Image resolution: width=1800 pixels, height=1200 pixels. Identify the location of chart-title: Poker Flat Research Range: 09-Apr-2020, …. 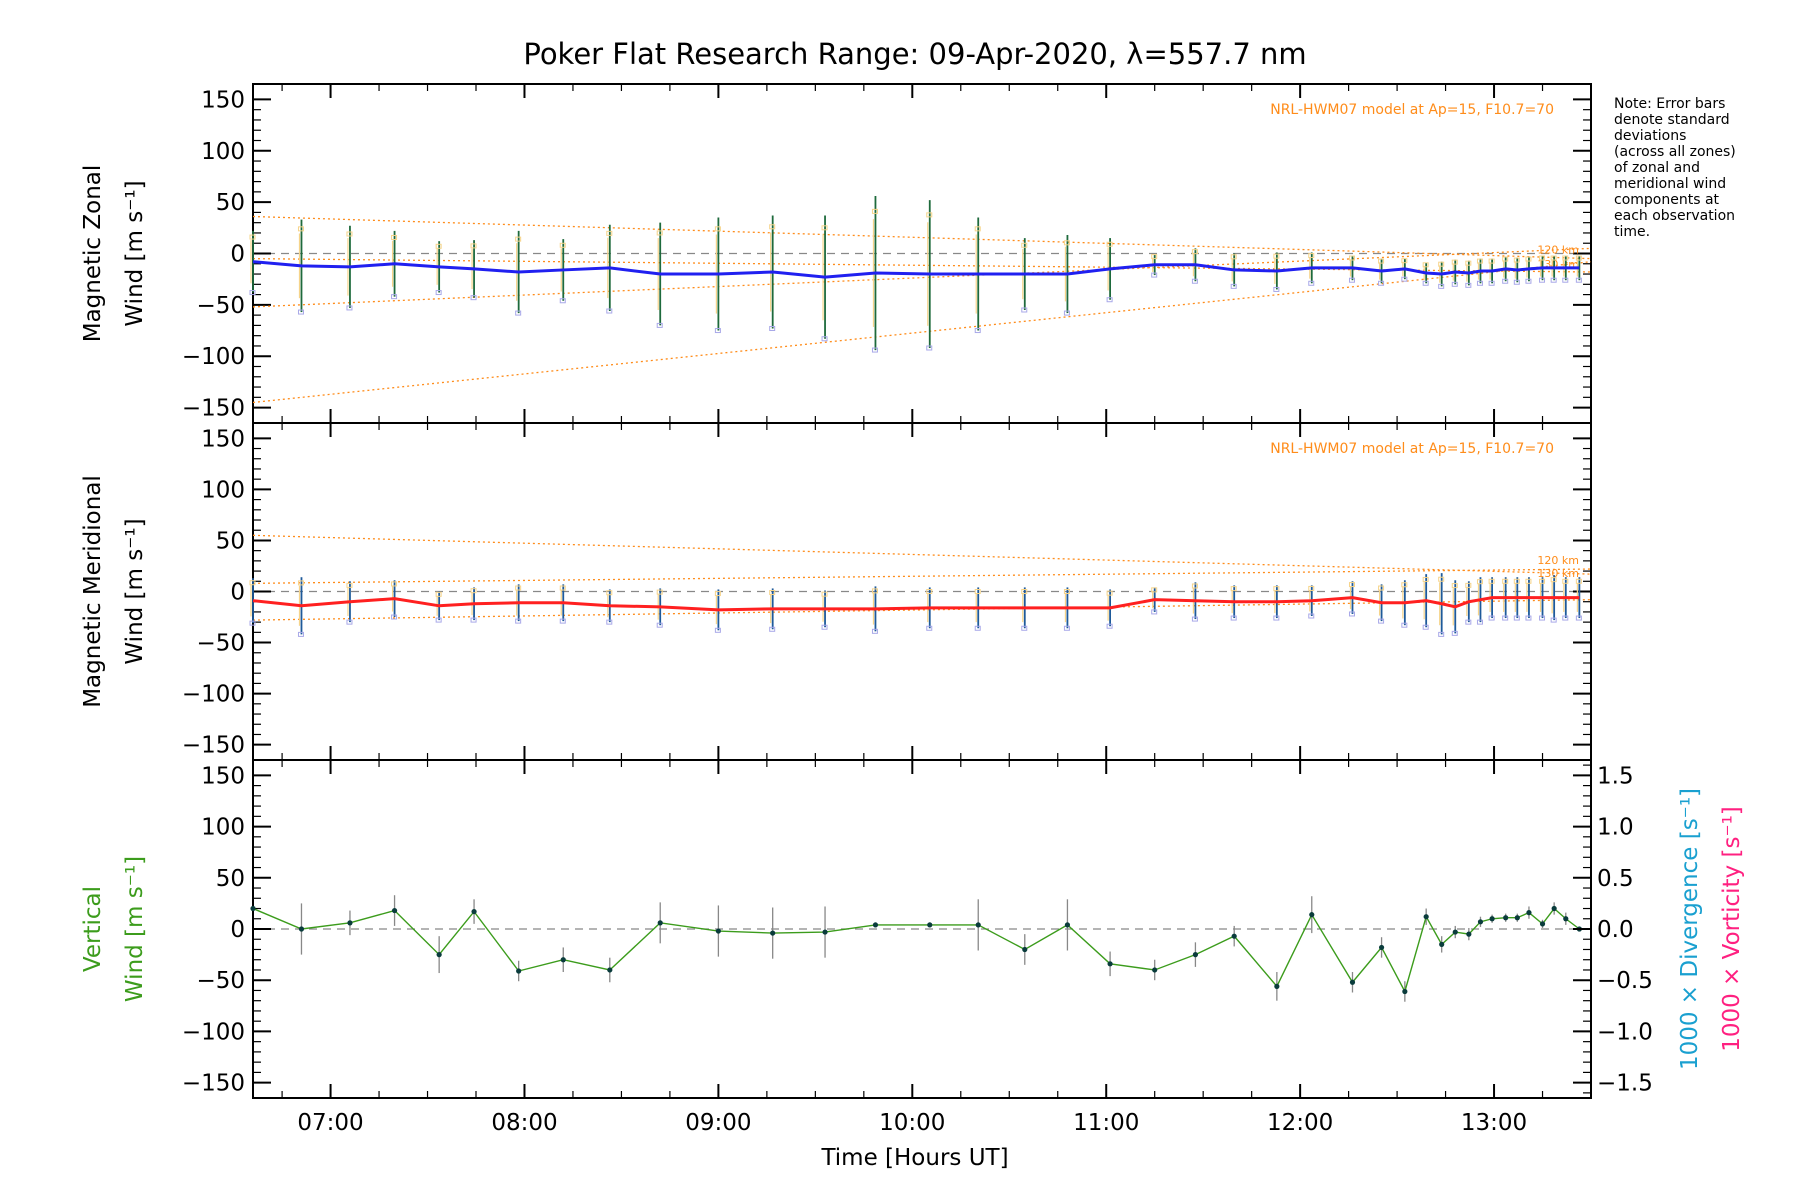
(914, 54).